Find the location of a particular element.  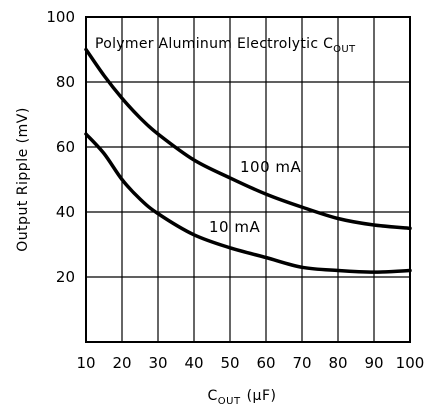

chart-annotation: Polymer Aluminum Electrolytic COUT is located at coordinates (225, 45).